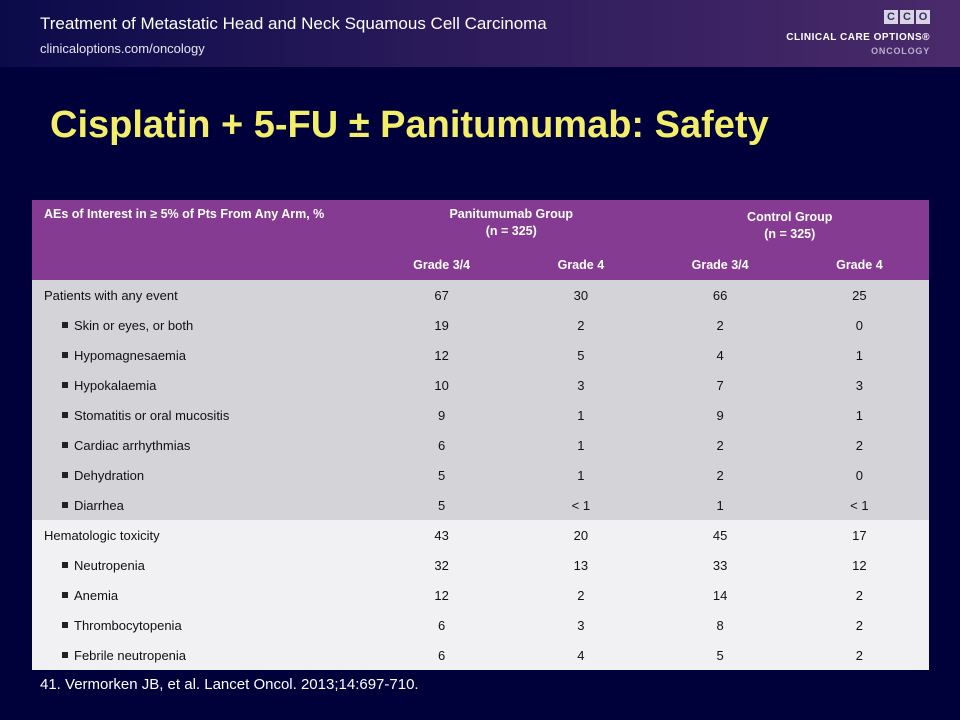 This screenshot has height=720, width=960. I want to click on row-label: Hematologic toxicity, so click(202, 535).